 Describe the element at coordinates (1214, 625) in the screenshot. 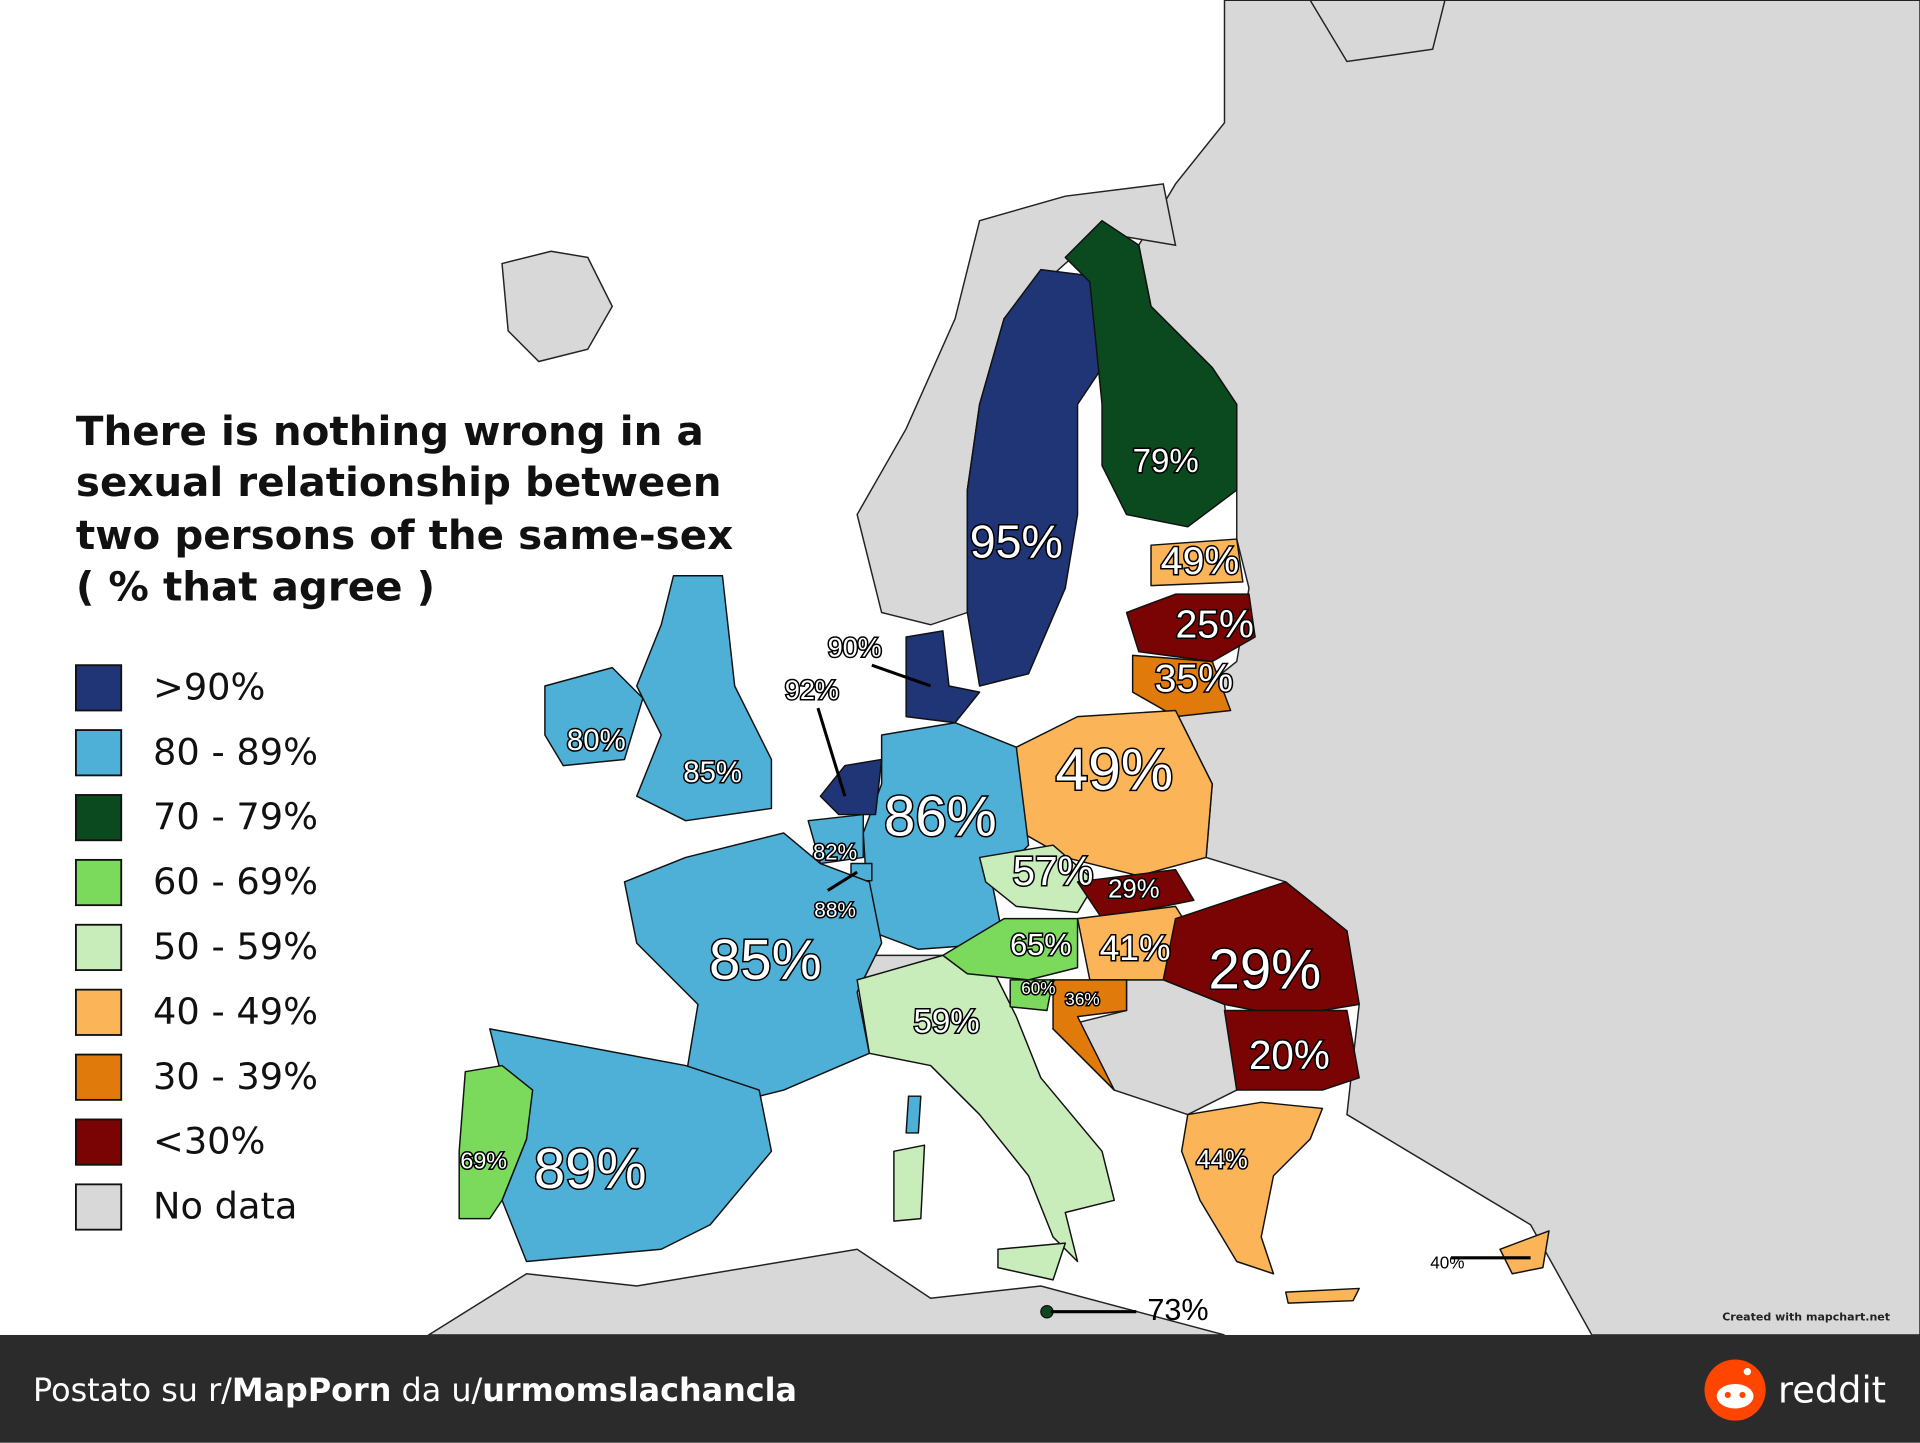

I see `region-label: 25%` at that location.